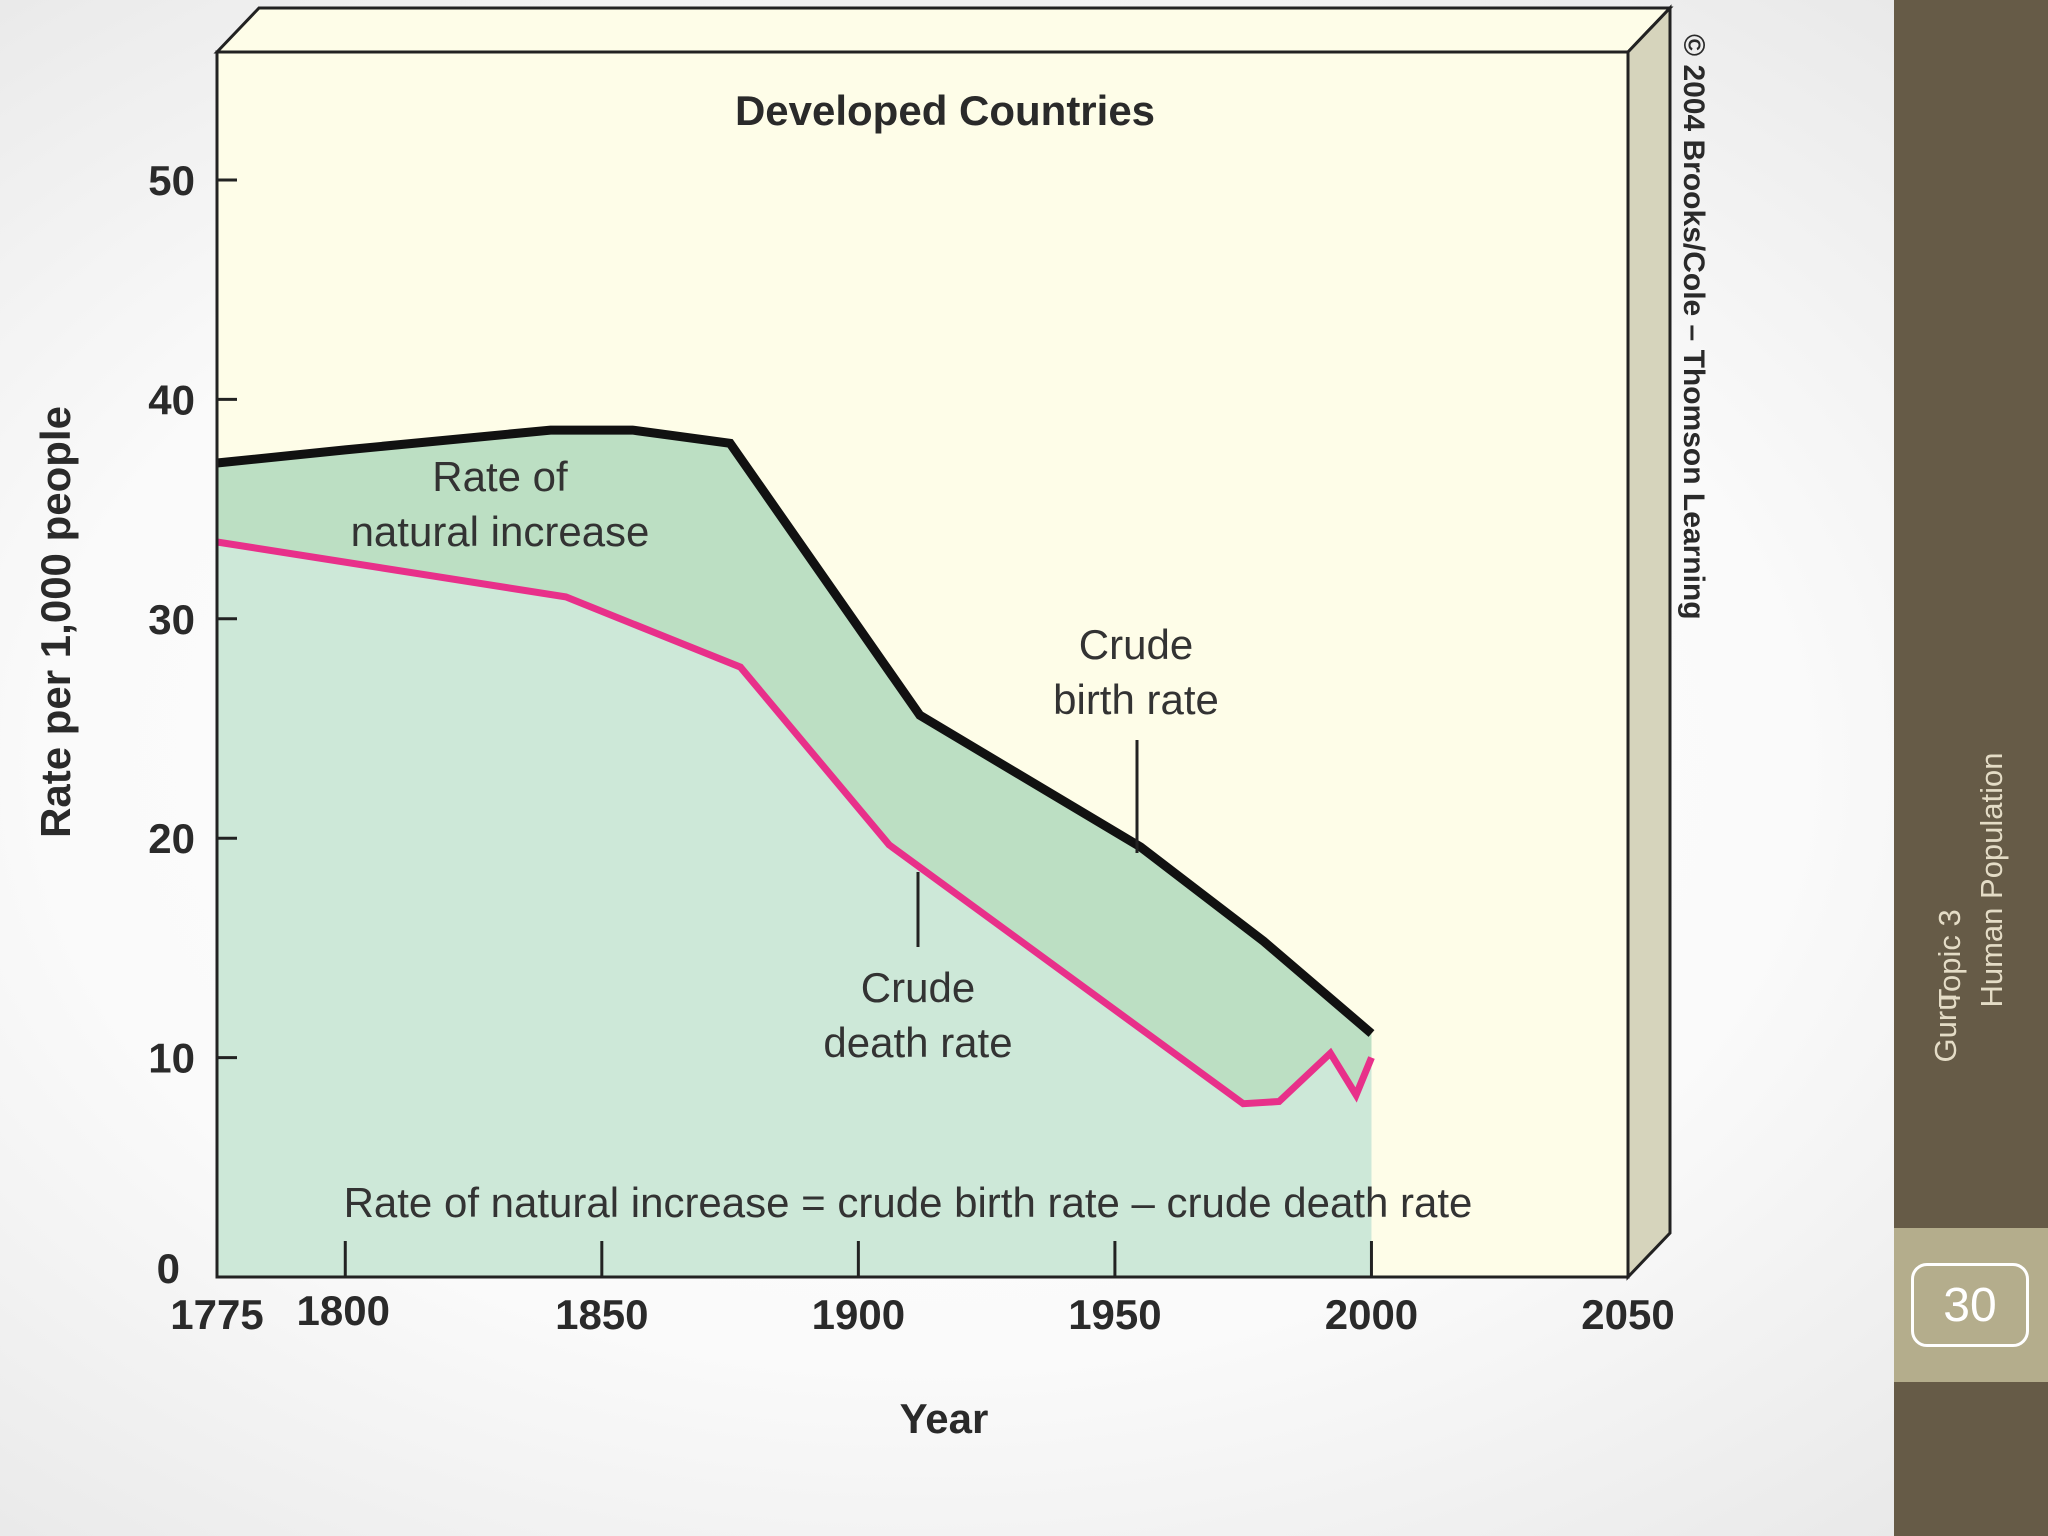 The image size is (2048, 1536). I want to click on sidebar-author-block: Guru, so click(1946, 1028).